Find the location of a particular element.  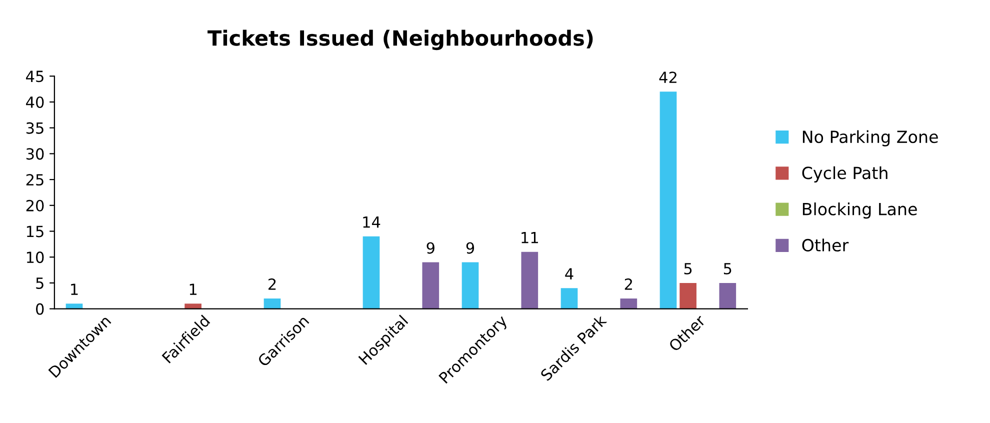

legend-label: No Parking Zone is located at coordinates (870, 138).